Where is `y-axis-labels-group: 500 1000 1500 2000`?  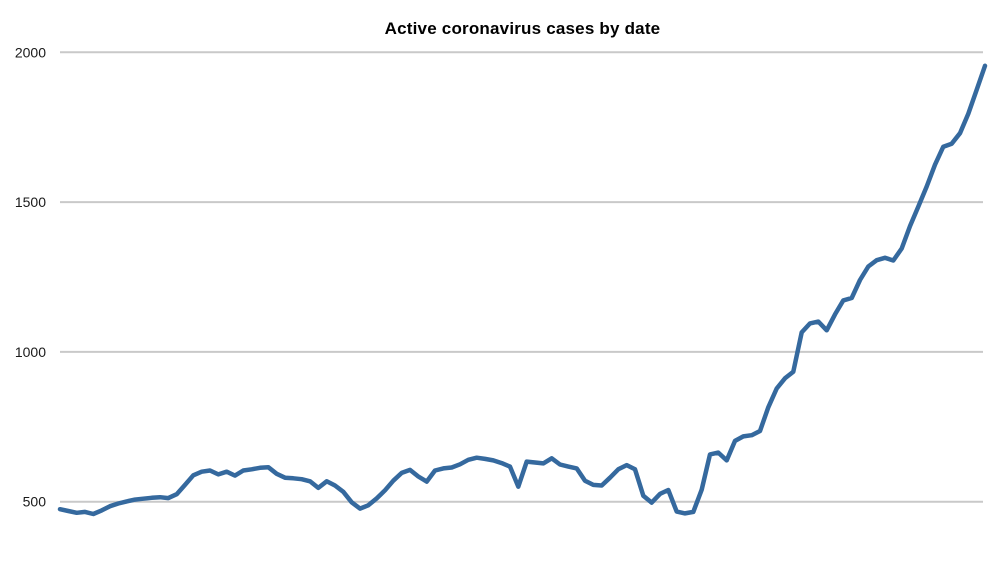
y-axis-labels-group: 500 1000 1500 2000 is located at coordinates (30, 276).